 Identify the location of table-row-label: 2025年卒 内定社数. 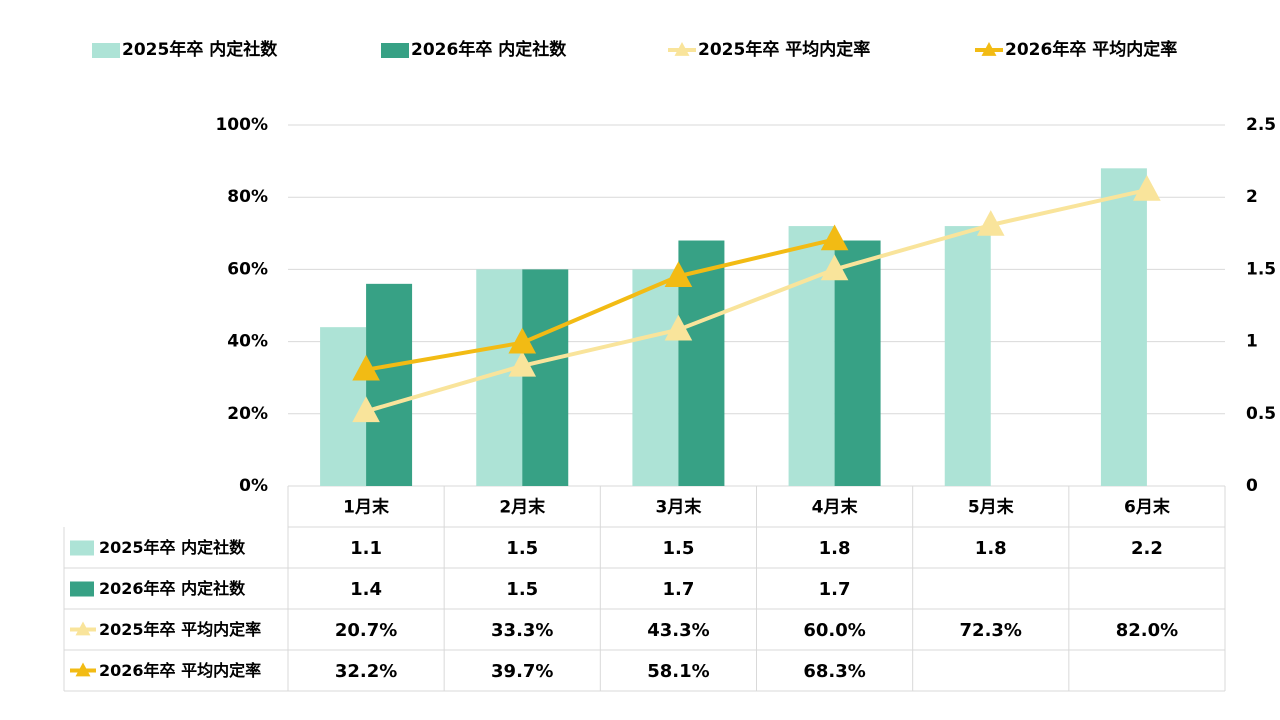
(172, 547).